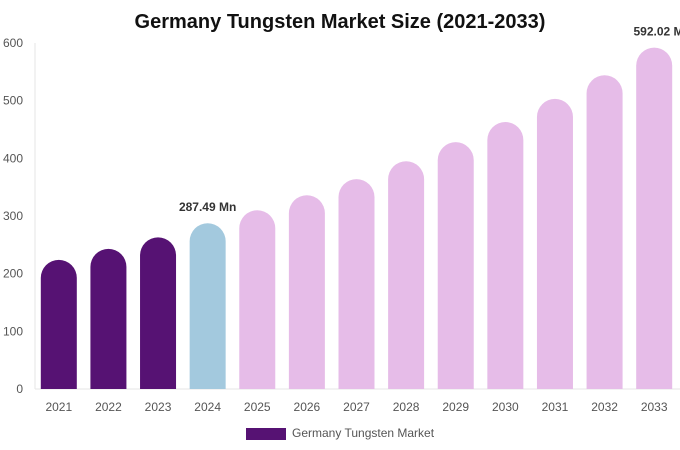 This screenshot has height=450, width=680. Describe the element at coordinates (58, 324) in the screenshot. I see `bar-2021` at that location.